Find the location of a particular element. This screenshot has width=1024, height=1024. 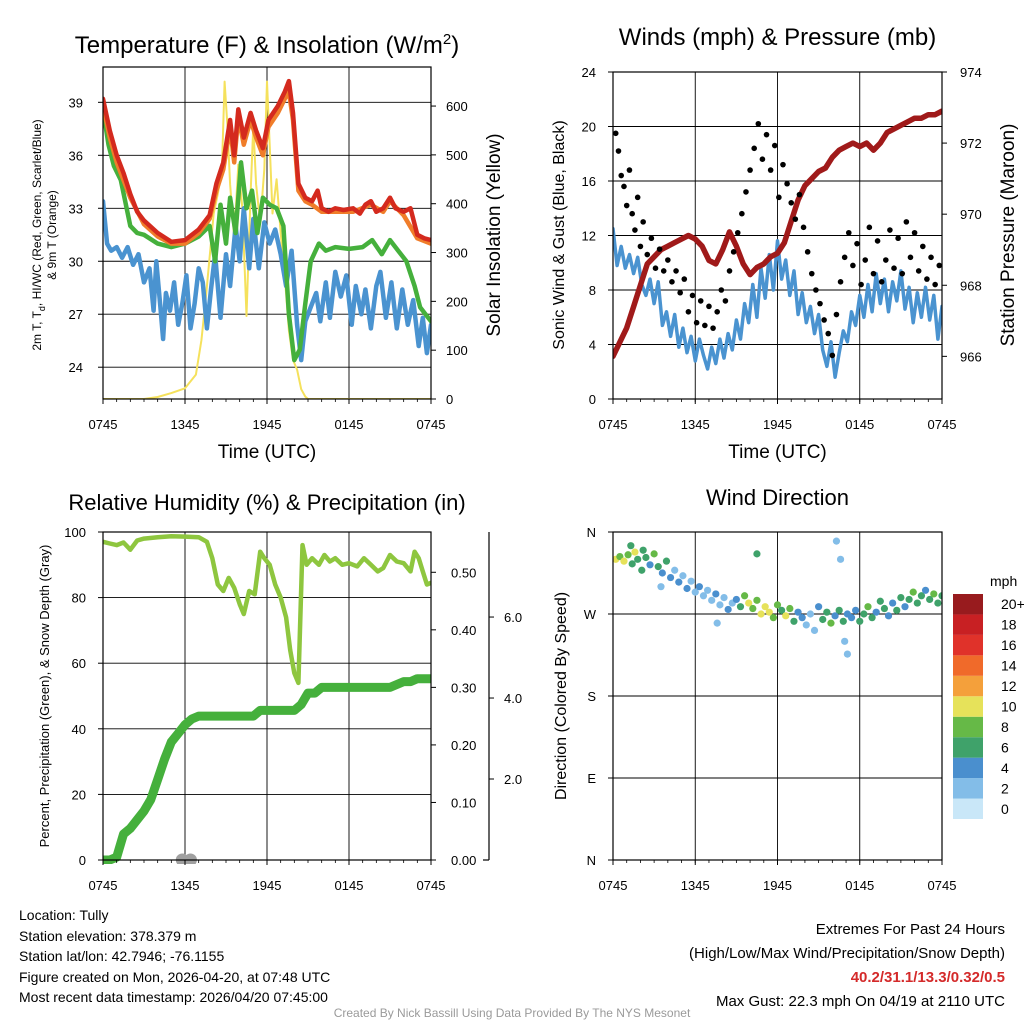

y-tick-label: 8 is located at coordinates (592, 290).